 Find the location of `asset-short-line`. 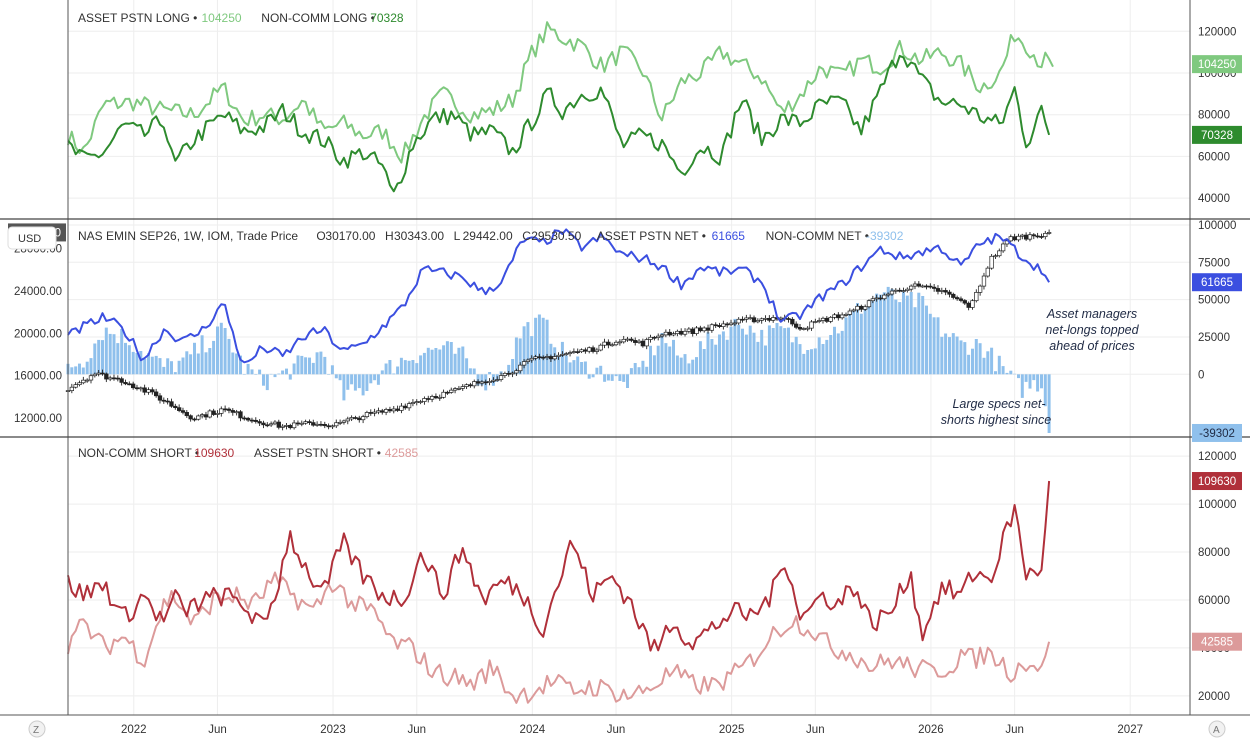

asset-short-line is located at coordinates (559, 637).